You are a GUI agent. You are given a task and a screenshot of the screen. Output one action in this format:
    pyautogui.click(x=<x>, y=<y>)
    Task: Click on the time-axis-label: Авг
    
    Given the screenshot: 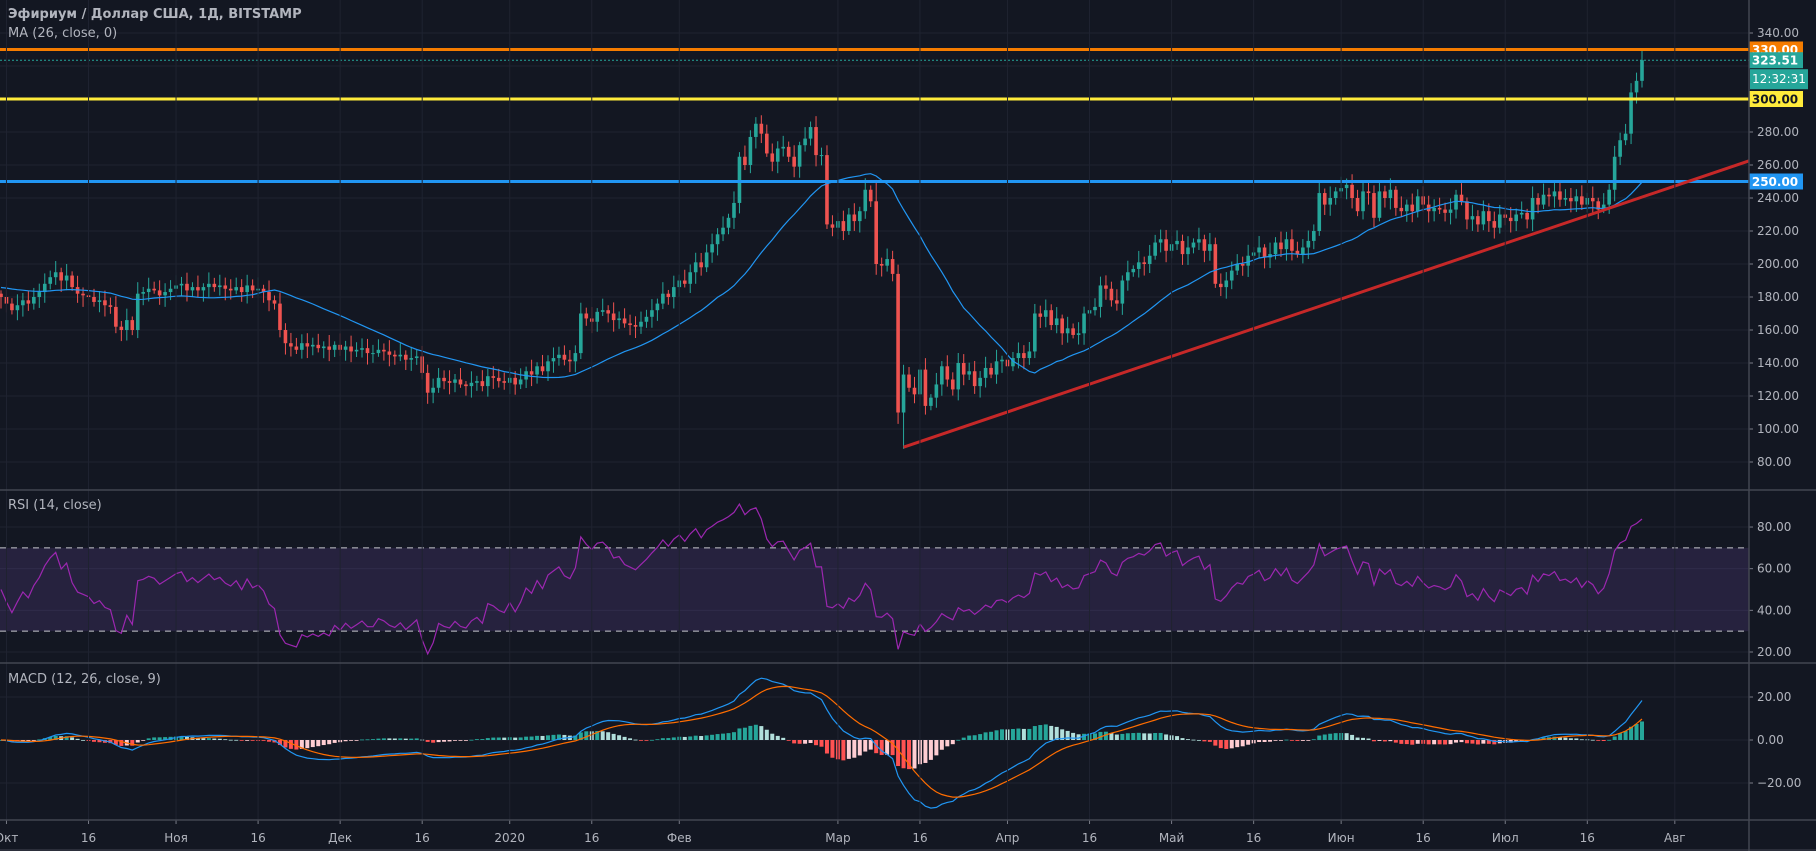 What is the action you would take?
    pyautogui.click(x=1675, y=838)
    